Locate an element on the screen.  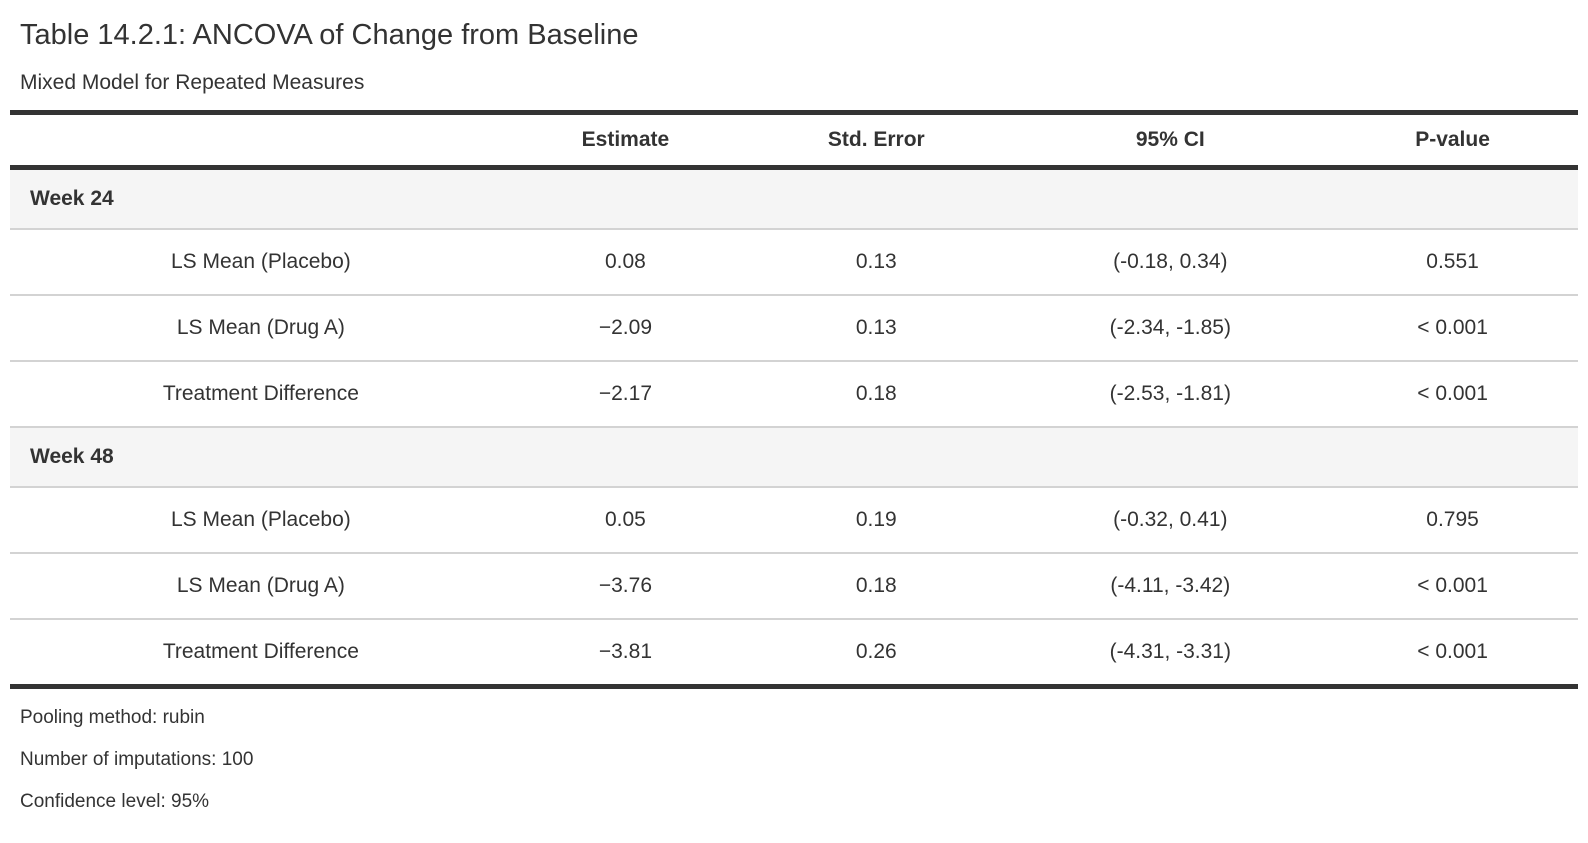
table-header: Estimate Std. Error 95% CI P-value is located at coordinates (794, 139).